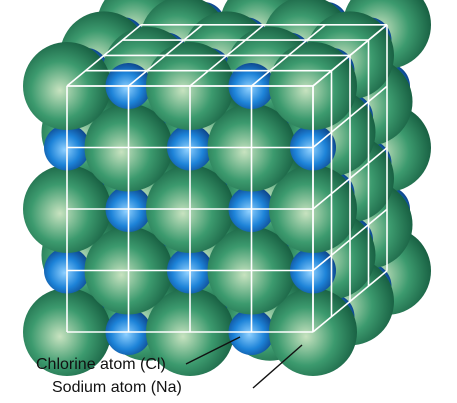 The image size is (457, 403). What do you see at coordinates (288, 55) in the screenshot?
I see `top-face-gridline` at bounding box center [288, 55].